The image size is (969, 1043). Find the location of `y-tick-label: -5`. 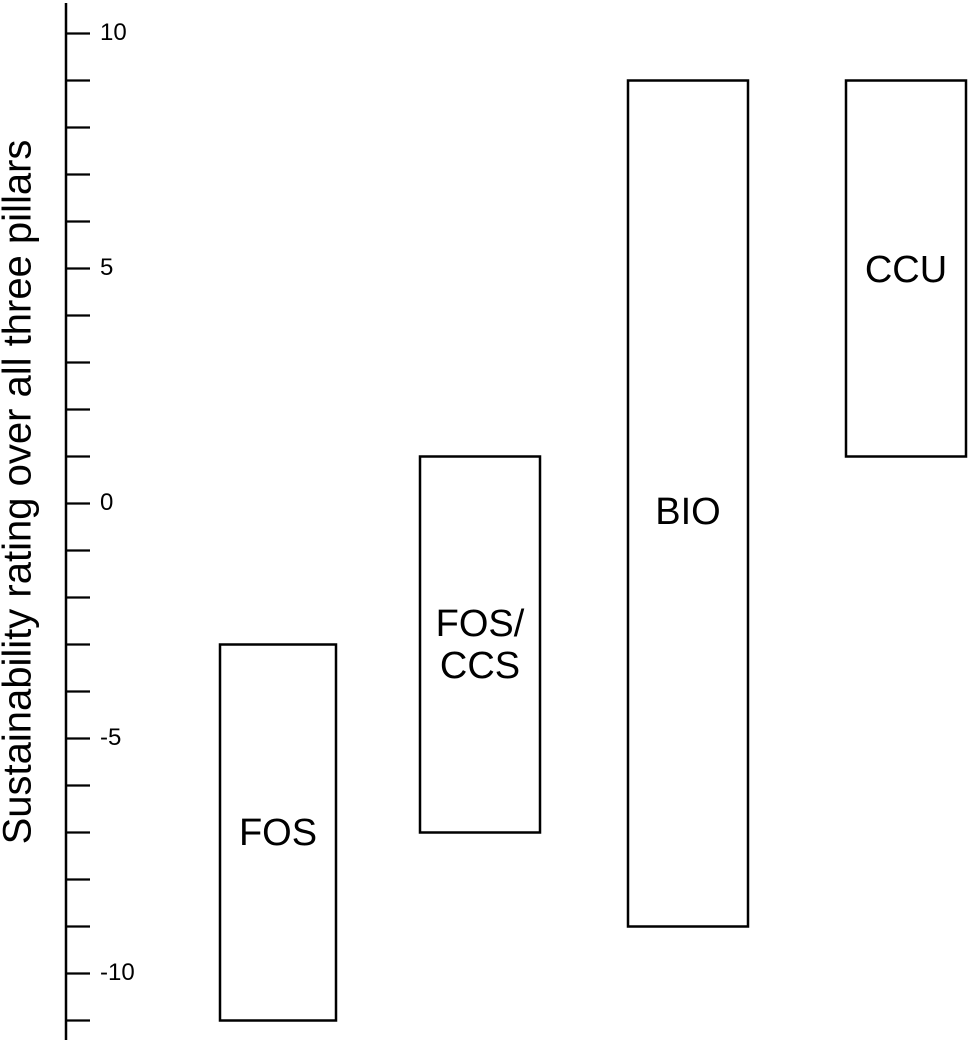

y-tick-label: -5 is located at coordinates (110, 737).